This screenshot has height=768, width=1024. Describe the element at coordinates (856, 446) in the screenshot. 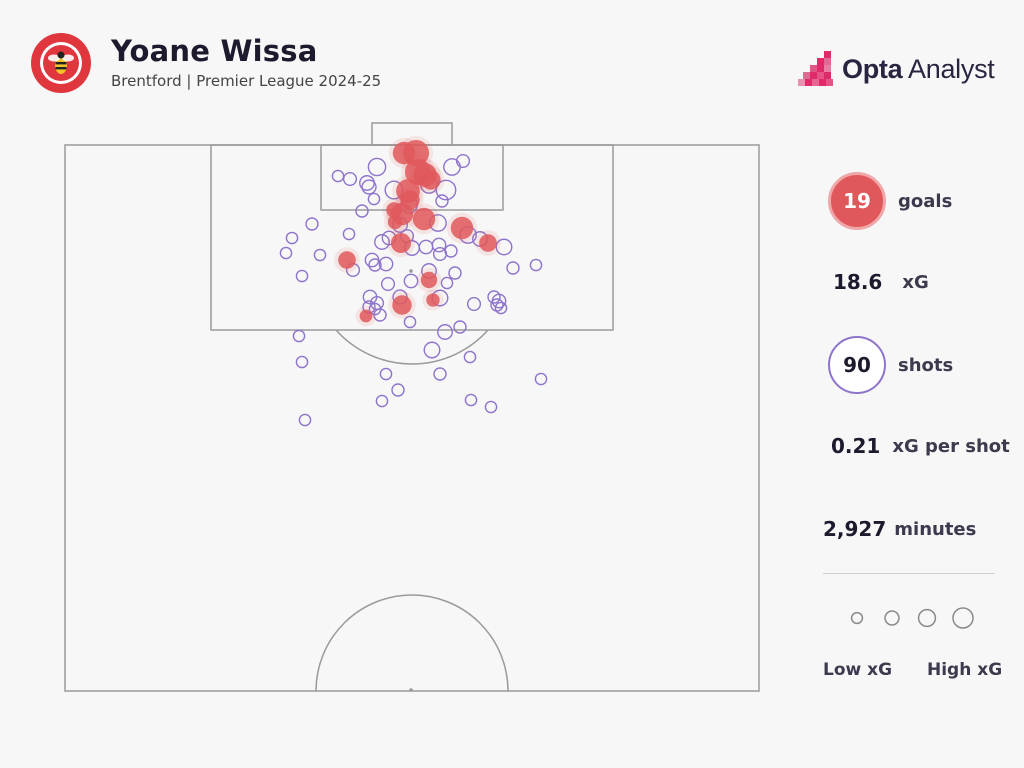

I see `xg-per-shot-value: 0.21` at that location.